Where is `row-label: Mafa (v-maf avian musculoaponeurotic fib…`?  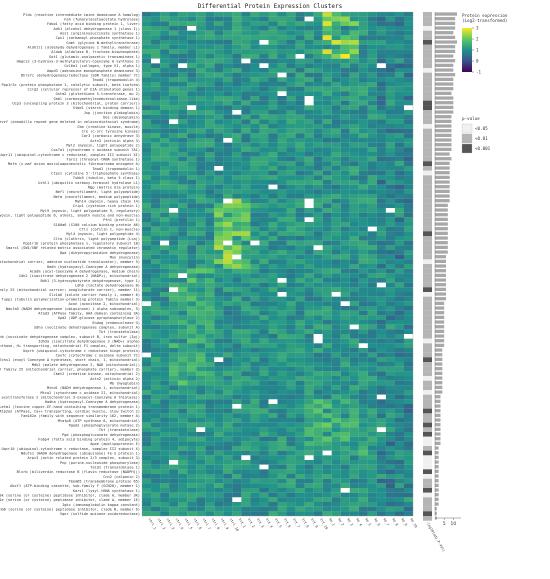 row-label: Mafa (v-maf avian musculoaponeurotic fib… is located at coordinates (74, 164).